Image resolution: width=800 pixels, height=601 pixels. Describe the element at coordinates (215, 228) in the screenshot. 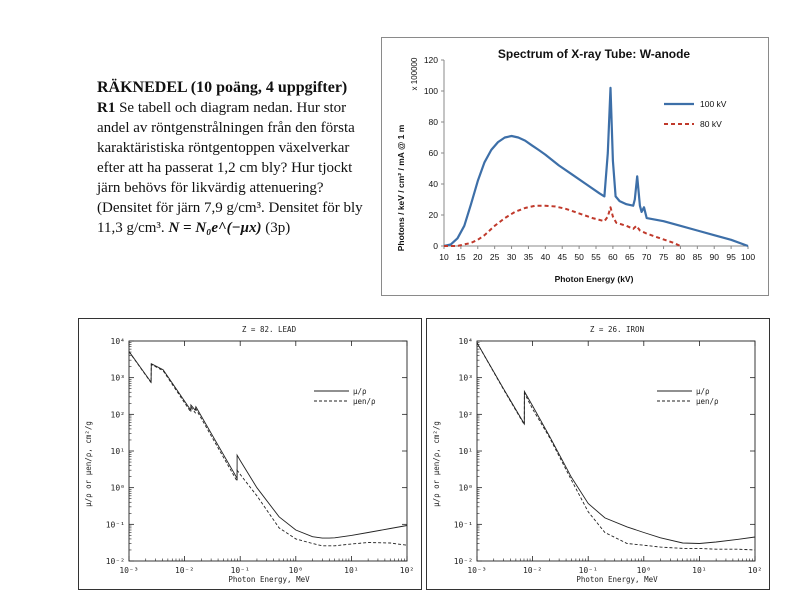

I see `attenuation-formula: N = N₀e^(−μx)` at that location.